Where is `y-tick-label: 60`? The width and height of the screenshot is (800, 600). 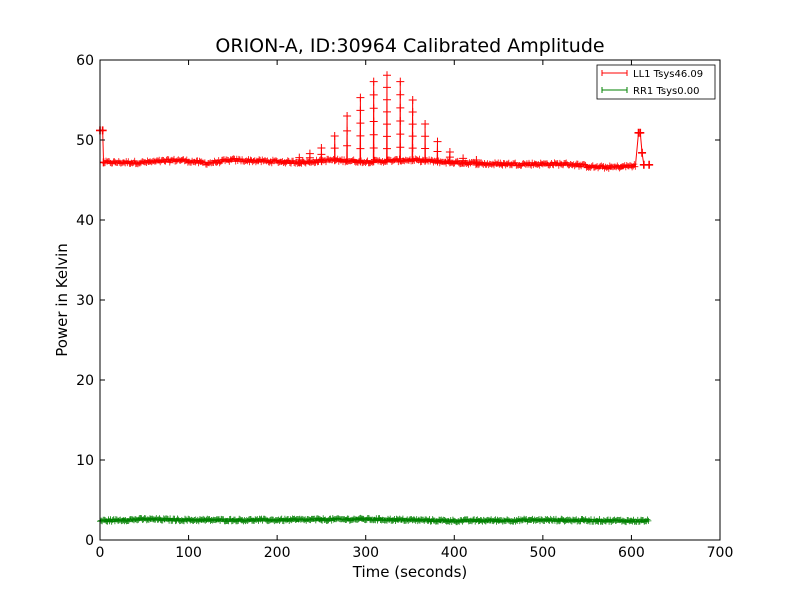 y-tick-label: 60 is located at coordinates (85, 61).